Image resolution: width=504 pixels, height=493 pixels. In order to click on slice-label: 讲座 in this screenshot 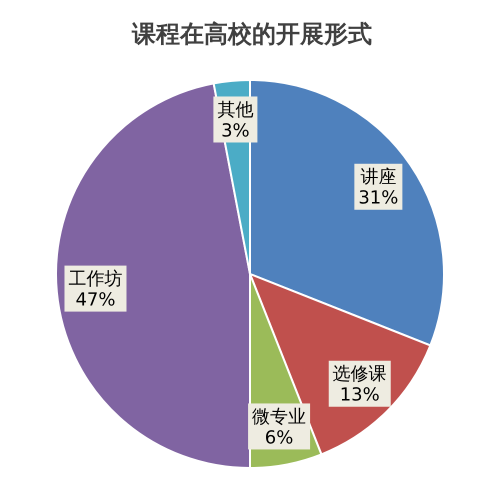, I will do `click(378, 177)`.